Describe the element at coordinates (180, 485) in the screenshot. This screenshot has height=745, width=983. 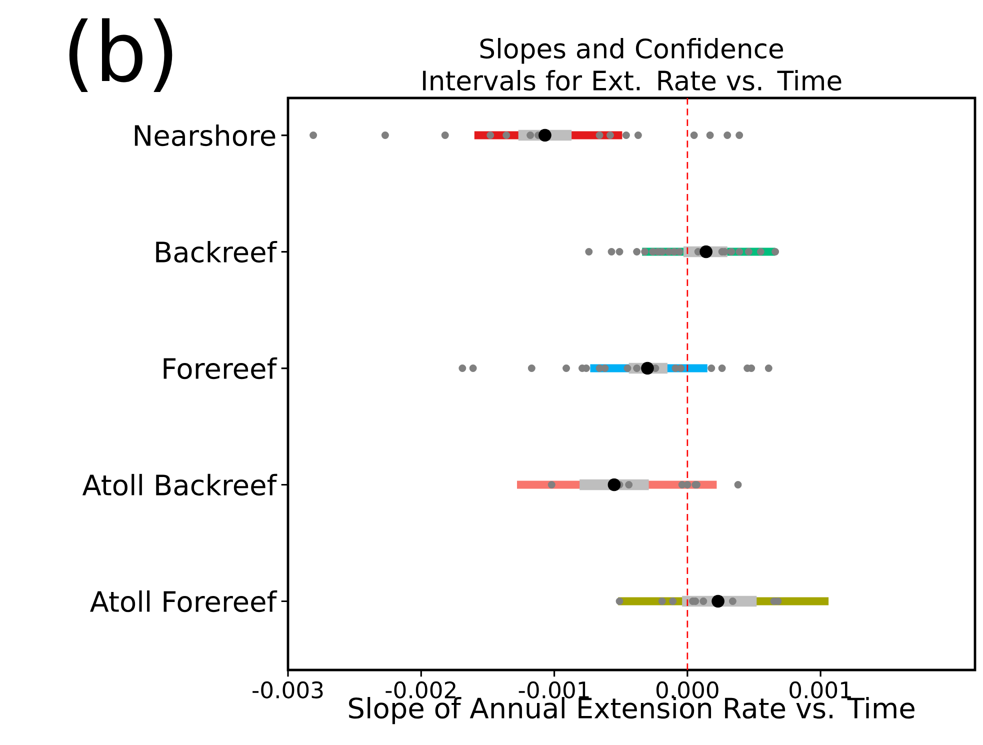
I see `y-tick-label: Atoll Backreef` at that location.